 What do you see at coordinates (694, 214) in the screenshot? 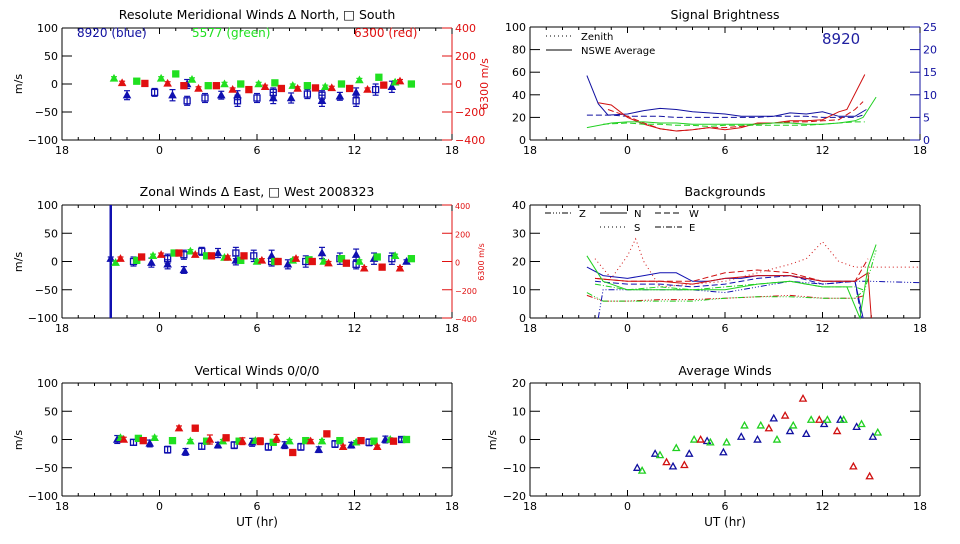
I see `legend-w-label: W` at bounding box center [694, 214].